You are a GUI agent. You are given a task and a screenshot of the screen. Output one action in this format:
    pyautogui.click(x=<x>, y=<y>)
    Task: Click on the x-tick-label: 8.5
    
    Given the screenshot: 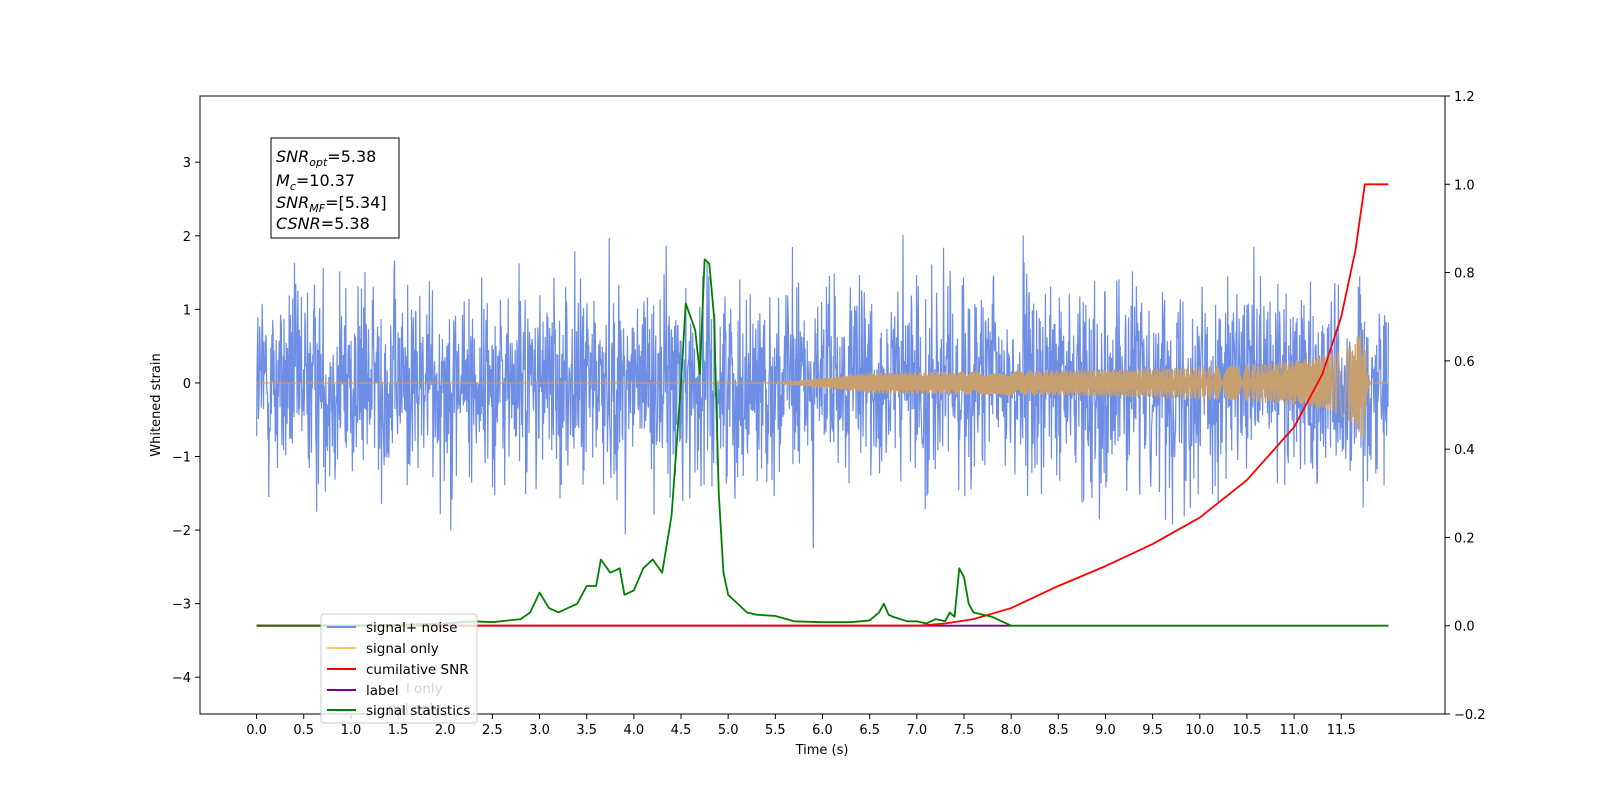 What is the action you would take?
    pyautogui.click(x=1058, y=730)
    